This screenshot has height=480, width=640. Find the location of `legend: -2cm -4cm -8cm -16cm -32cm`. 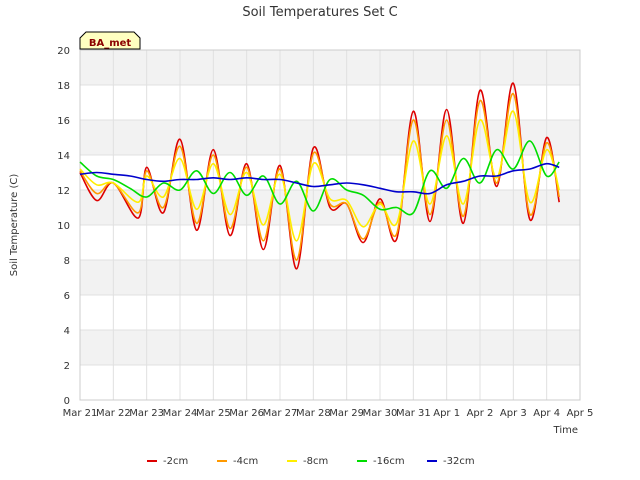

legend: -2cm -4cm -8cm -16cm -32cm is located at coordinates (311, 461).